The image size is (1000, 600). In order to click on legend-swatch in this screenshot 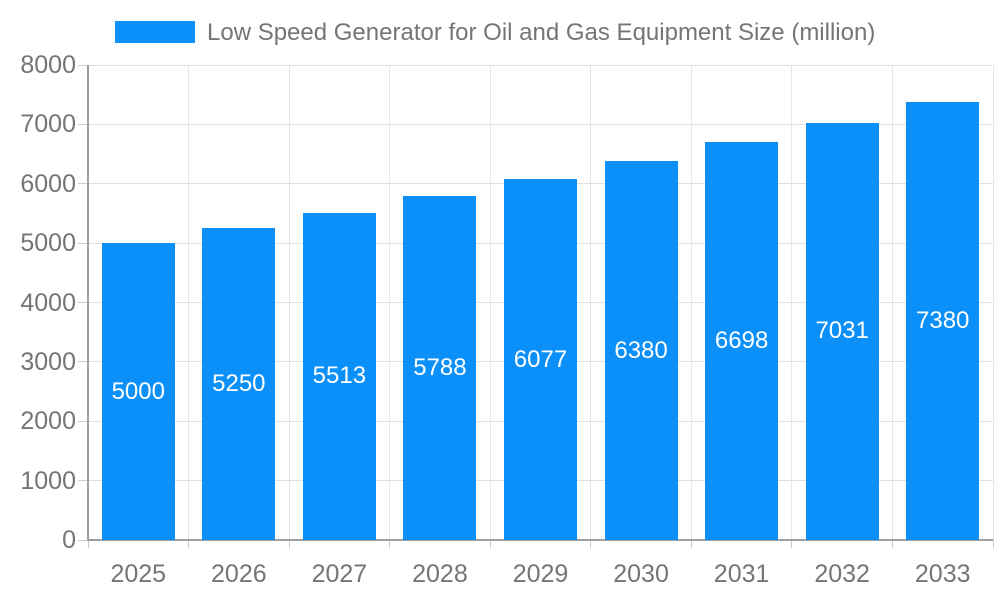, I will do `click(155, 32)`.